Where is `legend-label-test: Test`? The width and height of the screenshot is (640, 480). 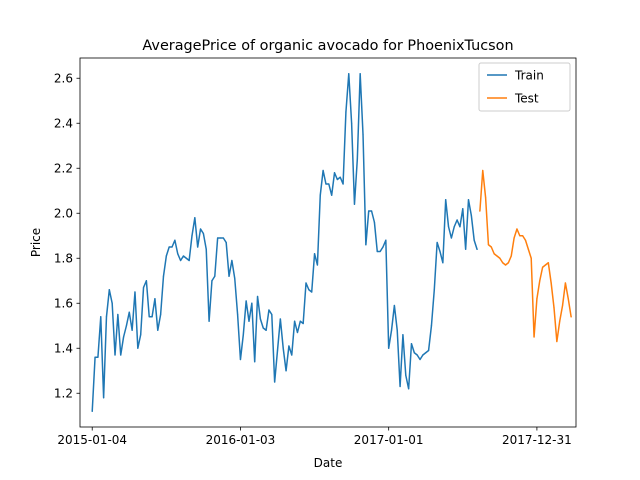 legend-label-test: Test is located at coordinates (526, 99).